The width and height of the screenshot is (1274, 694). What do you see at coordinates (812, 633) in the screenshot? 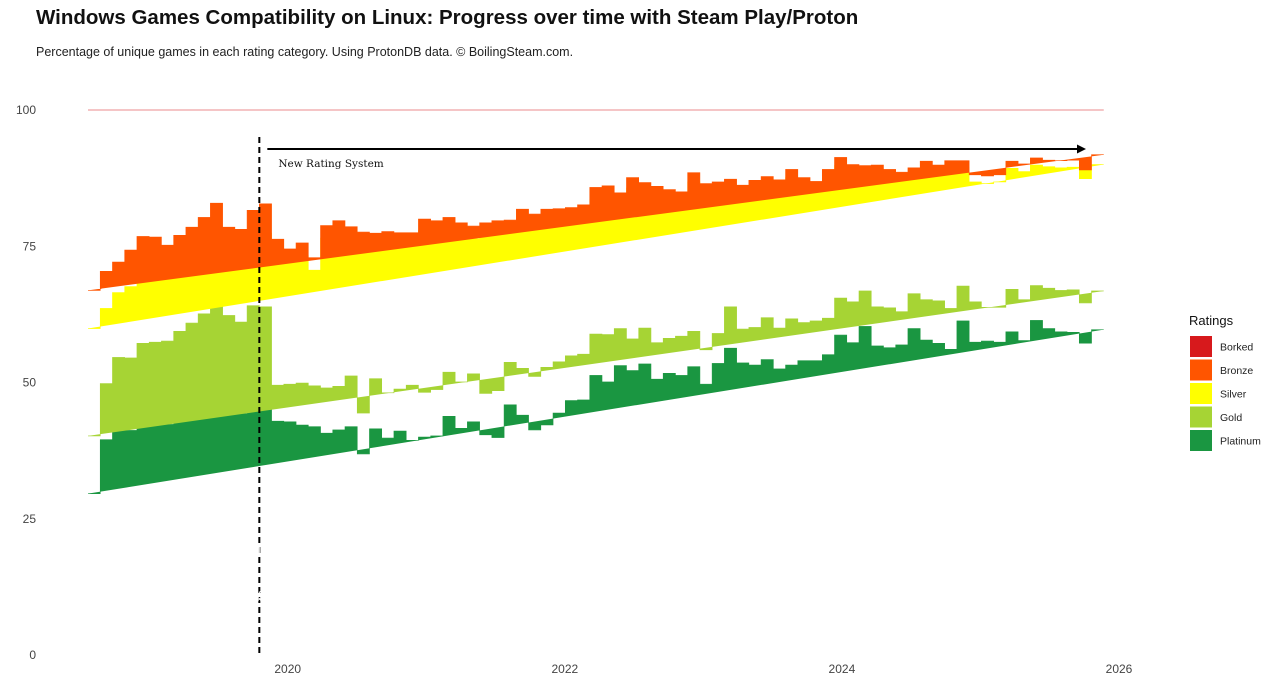
I see `game-count-label: 2174` at bounding box center [812, 633].